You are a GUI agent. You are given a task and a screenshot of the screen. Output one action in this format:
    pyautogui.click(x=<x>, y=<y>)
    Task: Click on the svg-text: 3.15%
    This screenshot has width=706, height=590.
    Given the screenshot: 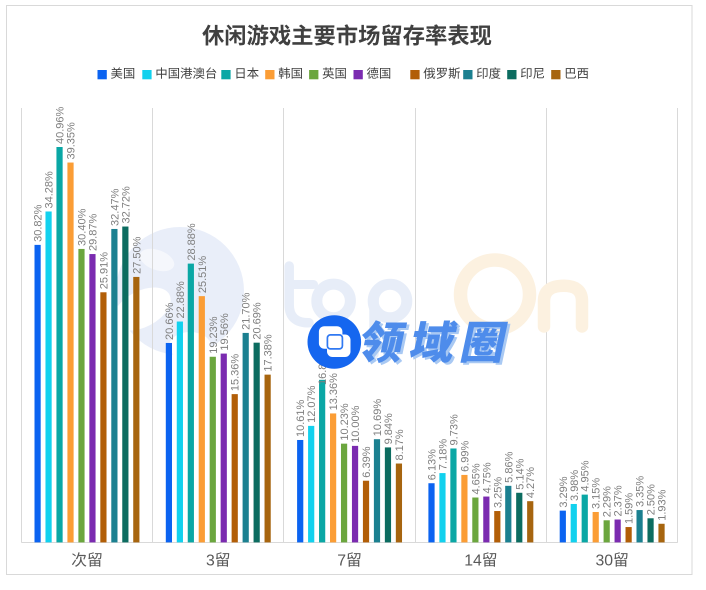 What is the action you would take?
    pyautogui.click(x=597, y=493)
    